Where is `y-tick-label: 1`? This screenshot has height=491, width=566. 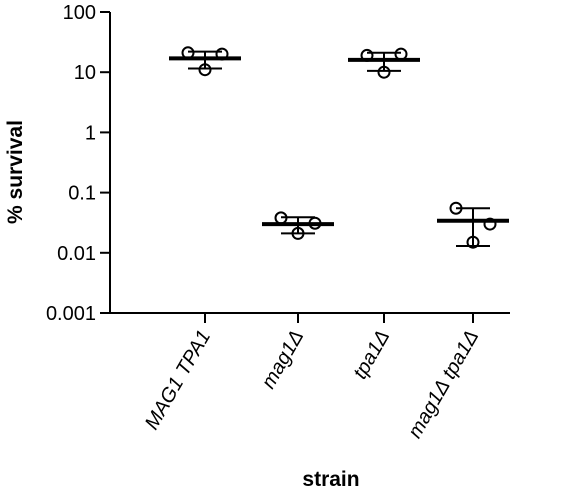
y-tick-label: 1 is located at coordinates (90, 133).